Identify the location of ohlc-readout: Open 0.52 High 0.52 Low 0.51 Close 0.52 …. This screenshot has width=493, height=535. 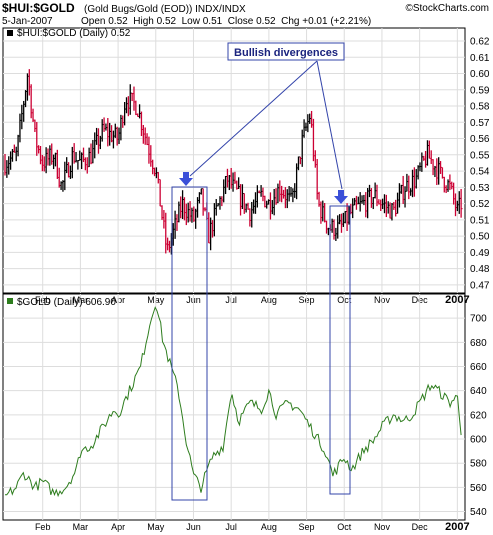
(226, 21).